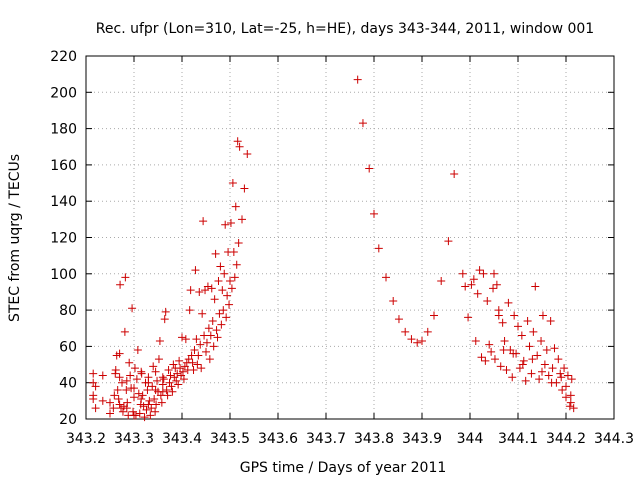  What do you see at coordinates (68, 420) in the screenshot?
I see `y-tick-label: 20` at bounding box center [68, 420].